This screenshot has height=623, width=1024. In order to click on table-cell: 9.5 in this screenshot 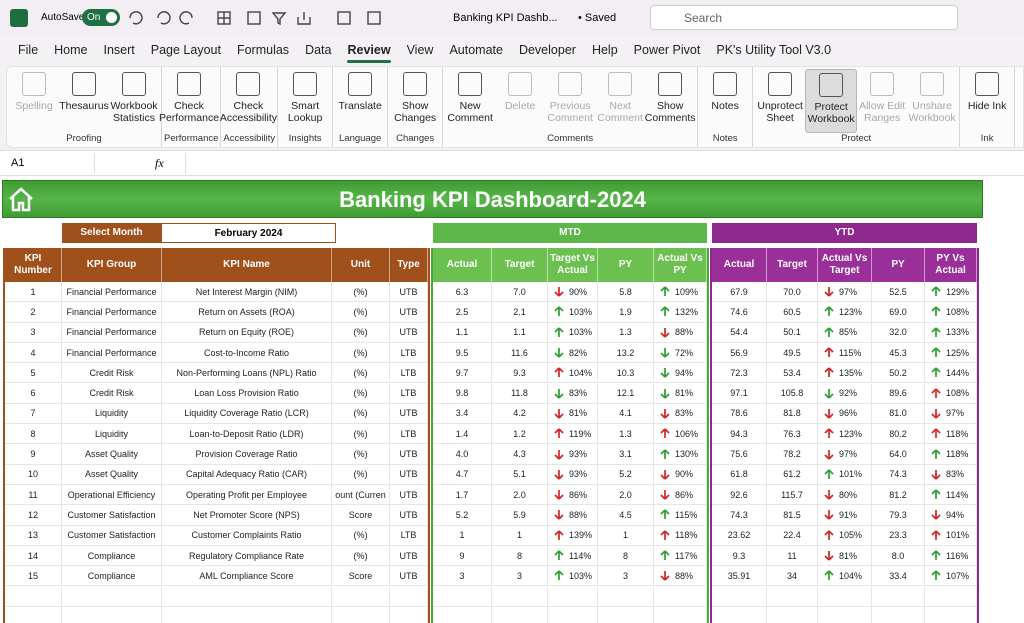, I will do `click(462, 353)`.